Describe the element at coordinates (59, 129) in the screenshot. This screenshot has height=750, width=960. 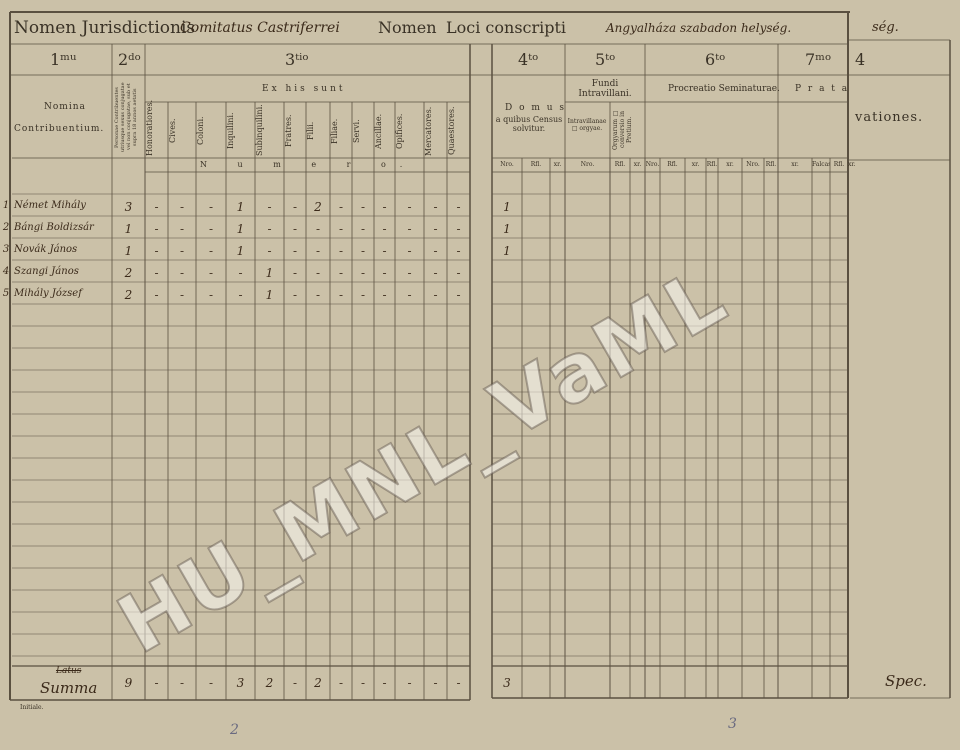
I see `contribuentium-label: Contribuentium.` at that location.